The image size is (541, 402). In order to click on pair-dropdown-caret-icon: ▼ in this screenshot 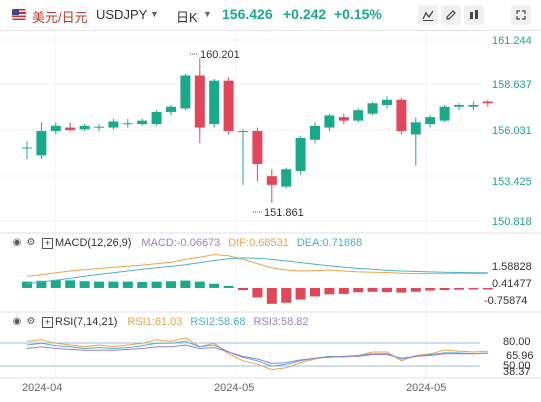, I will do `click(154, 14)`.